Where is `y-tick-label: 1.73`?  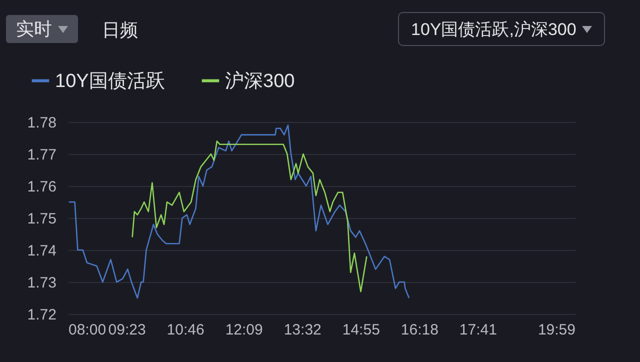
y-tick-label: 1.73 is located at coordinates (41, 283).